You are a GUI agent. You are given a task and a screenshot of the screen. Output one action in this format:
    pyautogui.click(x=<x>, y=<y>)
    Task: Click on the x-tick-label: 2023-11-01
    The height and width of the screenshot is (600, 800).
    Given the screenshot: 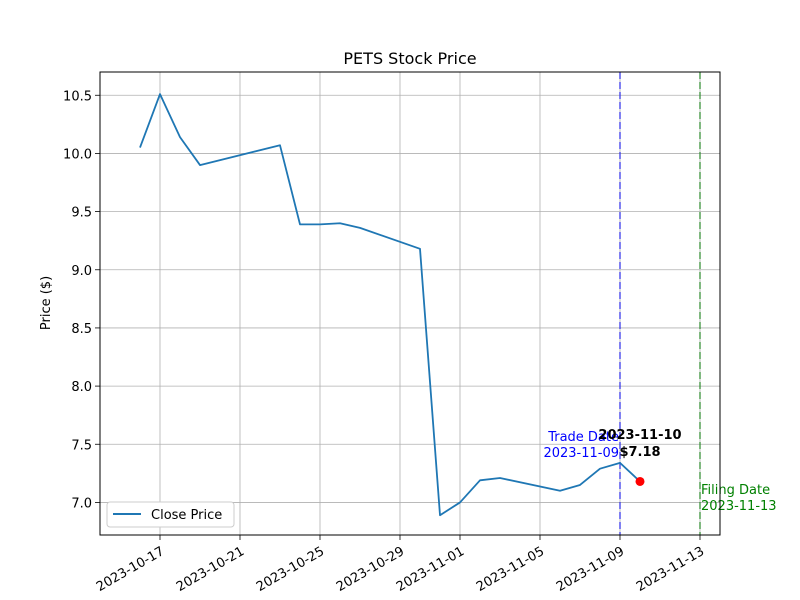 What is the action you would take?
    pyautogui.click(x=430, y=569)
    